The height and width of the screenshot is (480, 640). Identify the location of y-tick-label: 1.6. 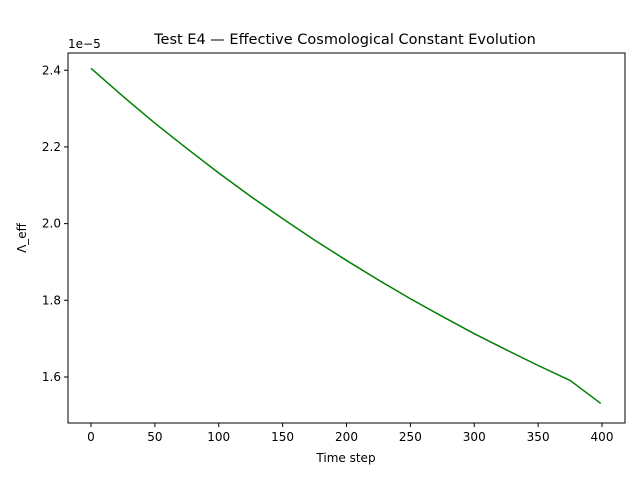
(51, 377).